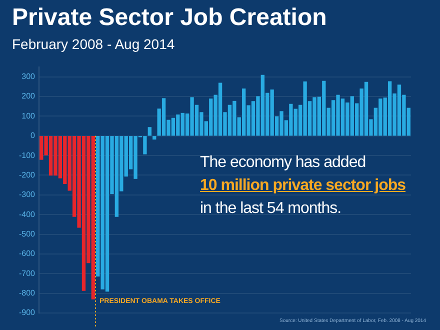 The image size is (440, 330). What do you see at coordinates (283, 163) in the screenshot?
I see `annotation: The economy has added` at bounding box center [283, 163].